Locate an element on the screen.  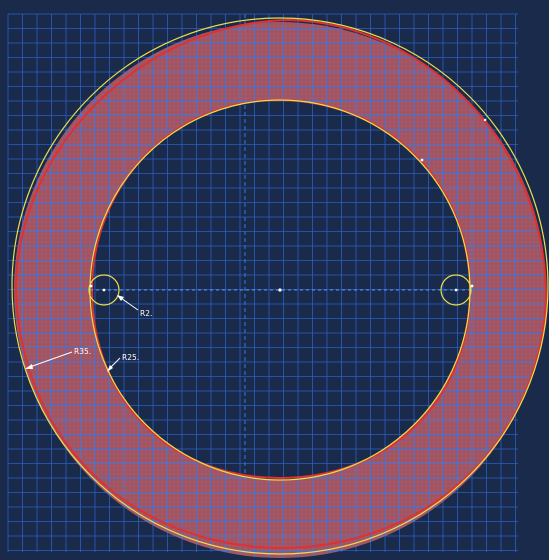
small-circle-left-center is located at coordinates (104, 290).